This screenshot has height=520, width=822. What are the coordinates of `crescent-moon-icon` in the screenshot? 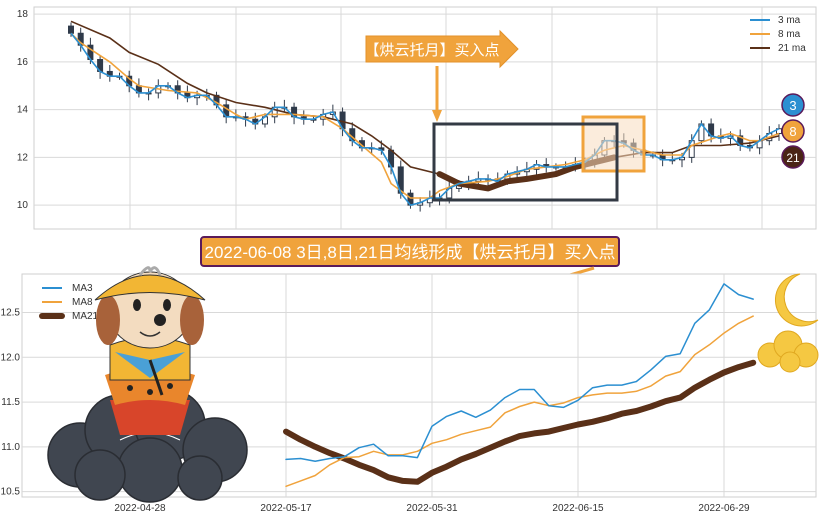 It's located at (796, 300).